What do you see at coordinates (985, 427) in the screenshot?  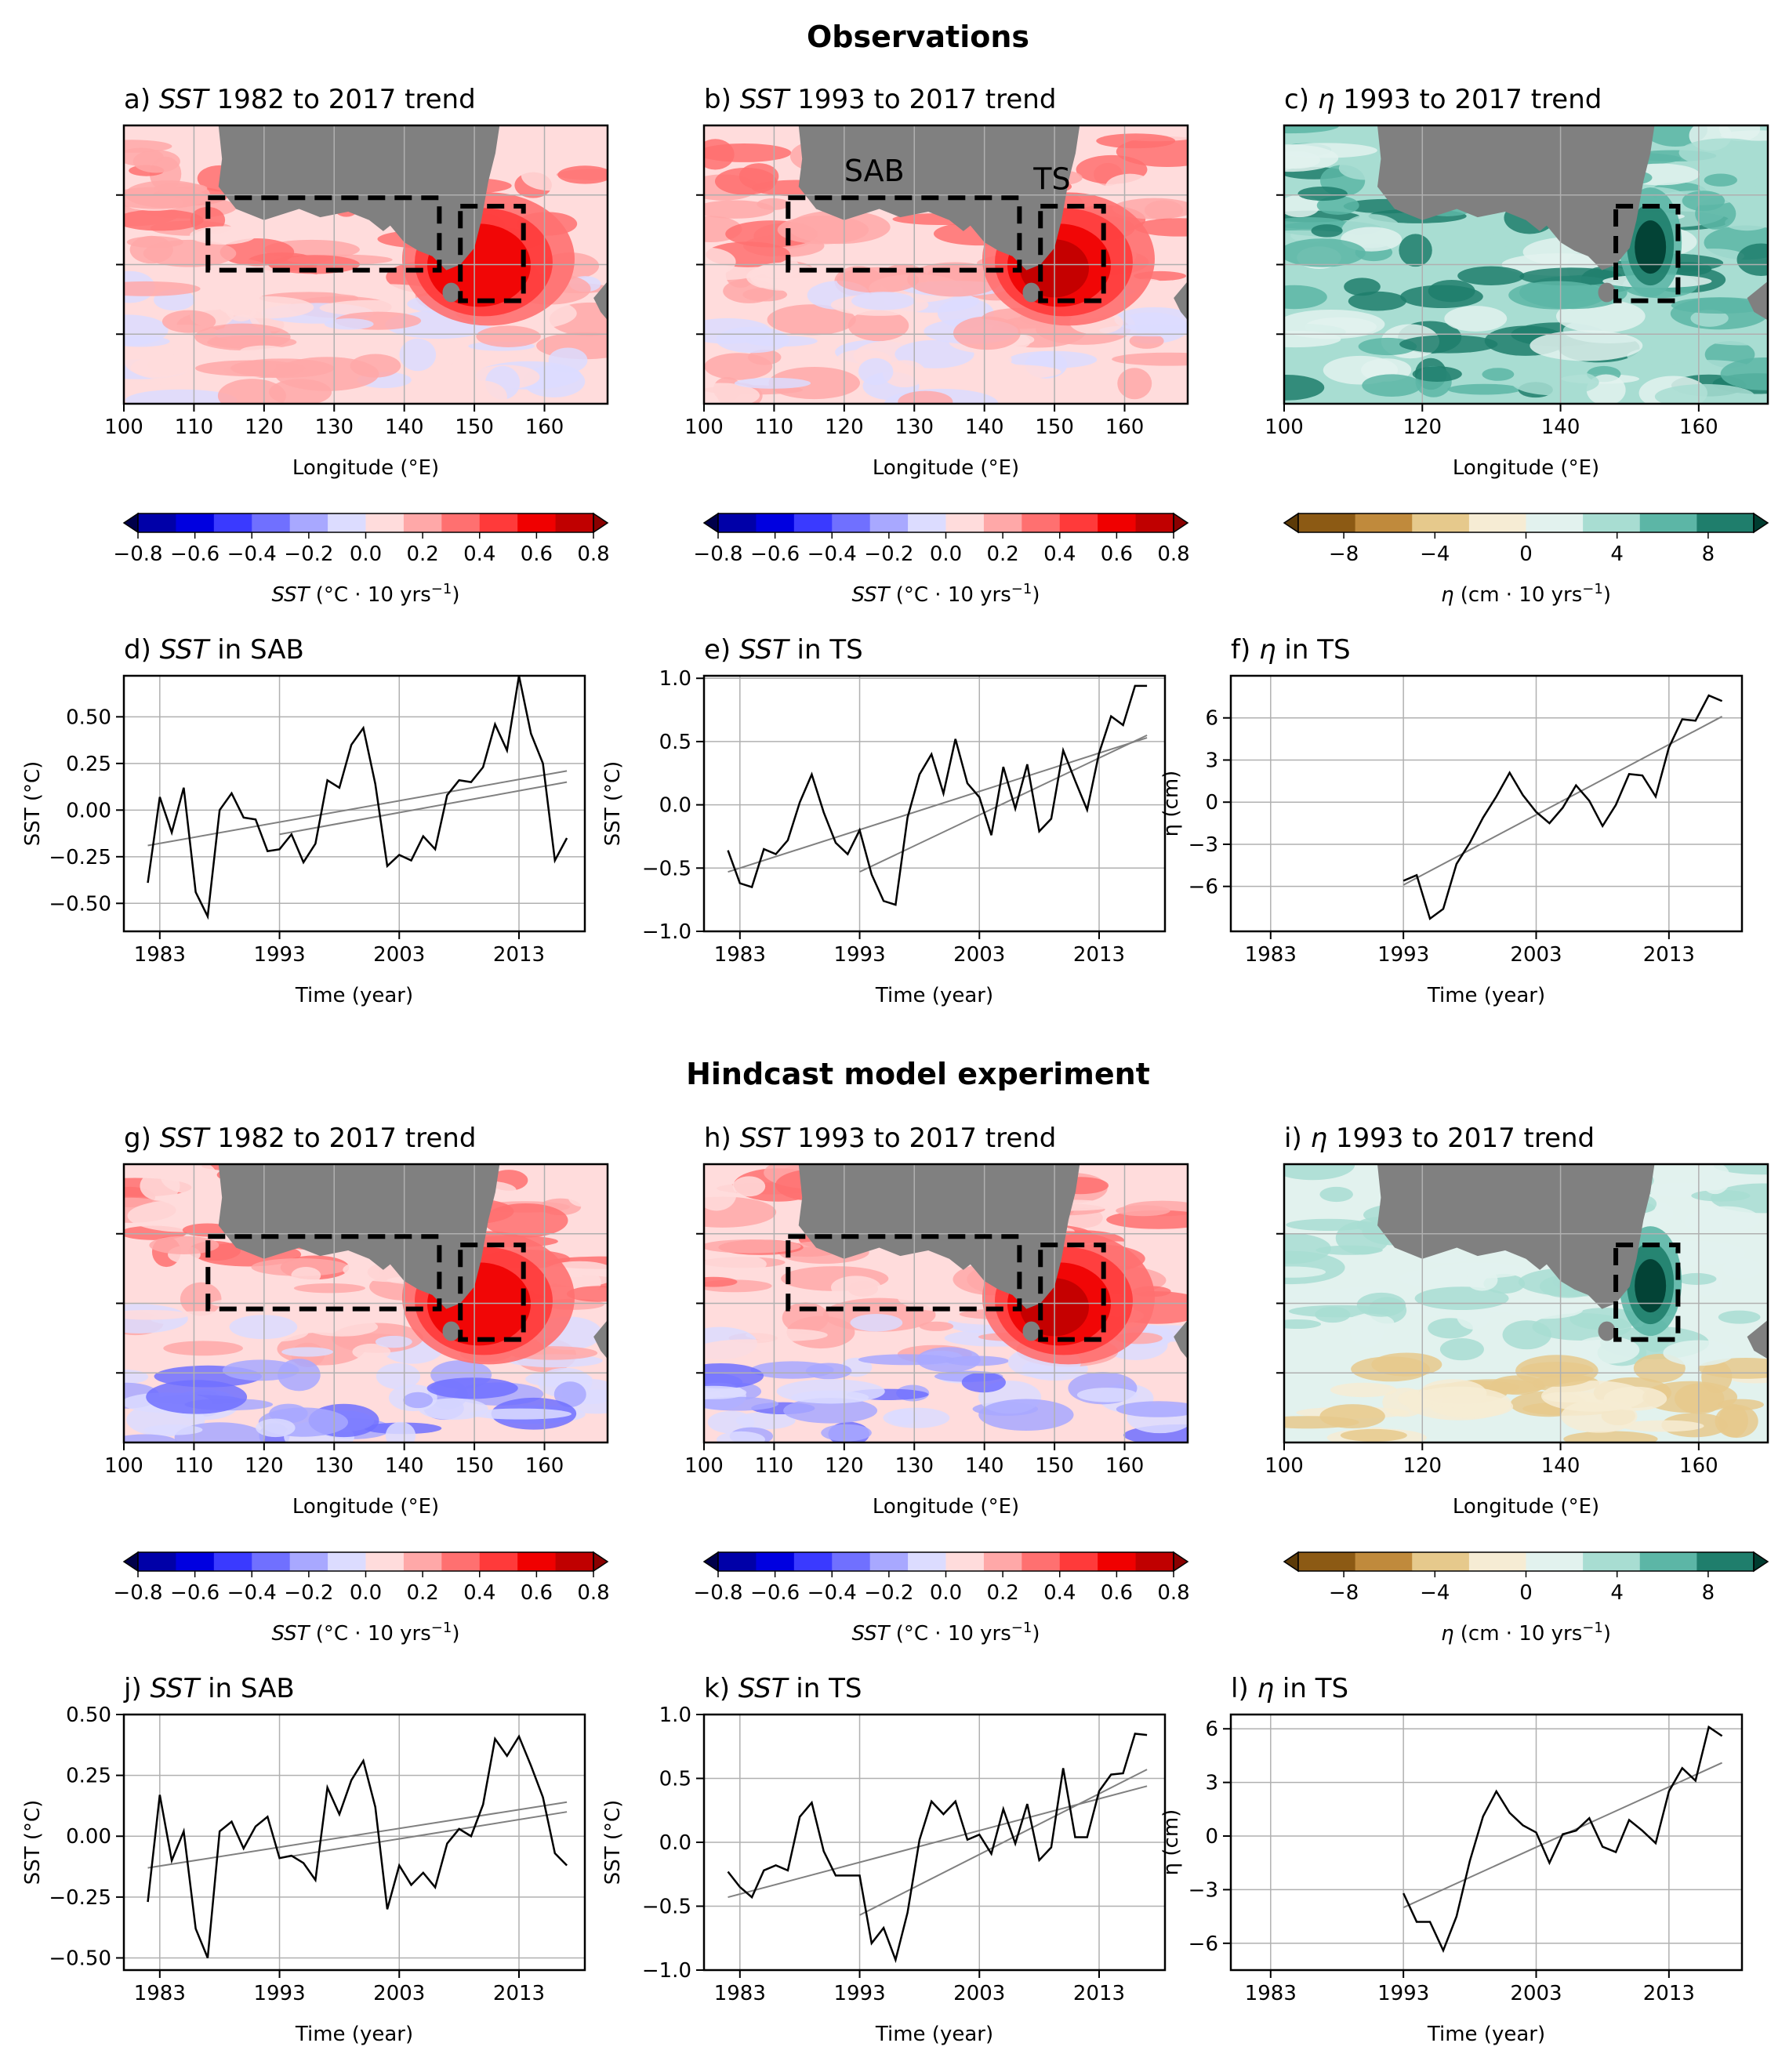 I see `map-xtick-label: 140` at bounding box center [985, 427].